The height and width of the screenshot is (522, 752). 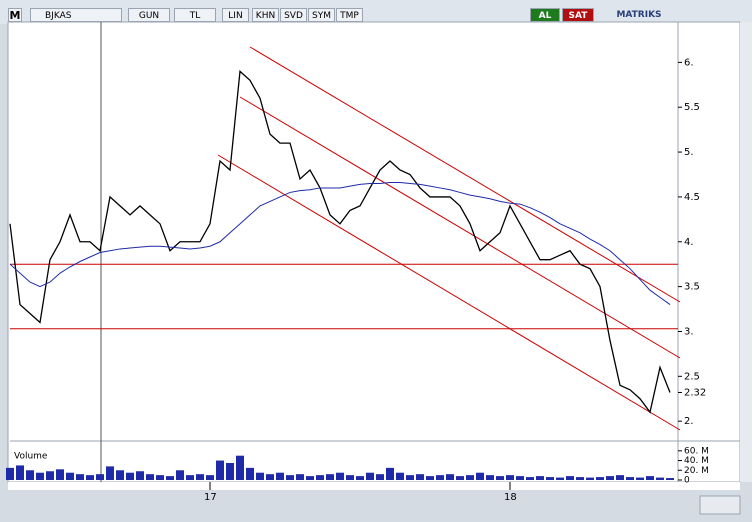 What do you see at coordinates (689, 242) in the screenshot?
I see `y-tick-label: 4.` at bounding box center [689, 242].